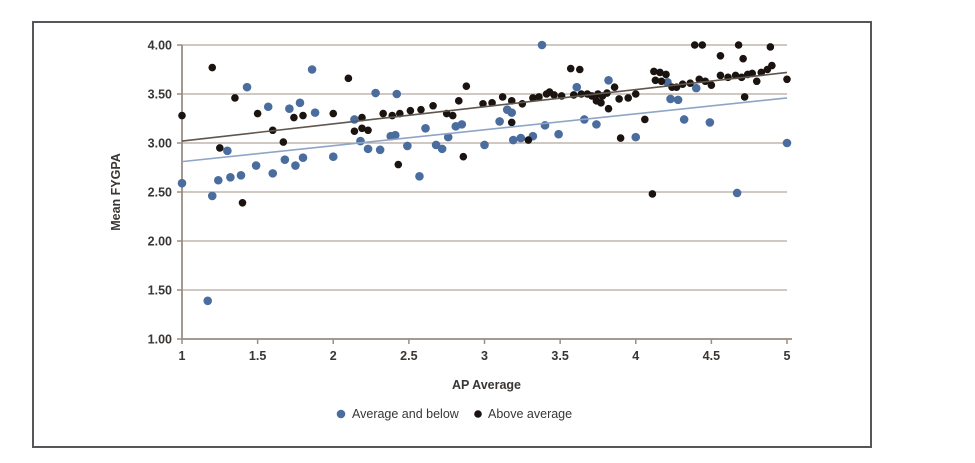 The image size is (975, 463). Describe the element at coordinates (182, 356) in the screenshot. I see `x-tick-label: 1` at that location.